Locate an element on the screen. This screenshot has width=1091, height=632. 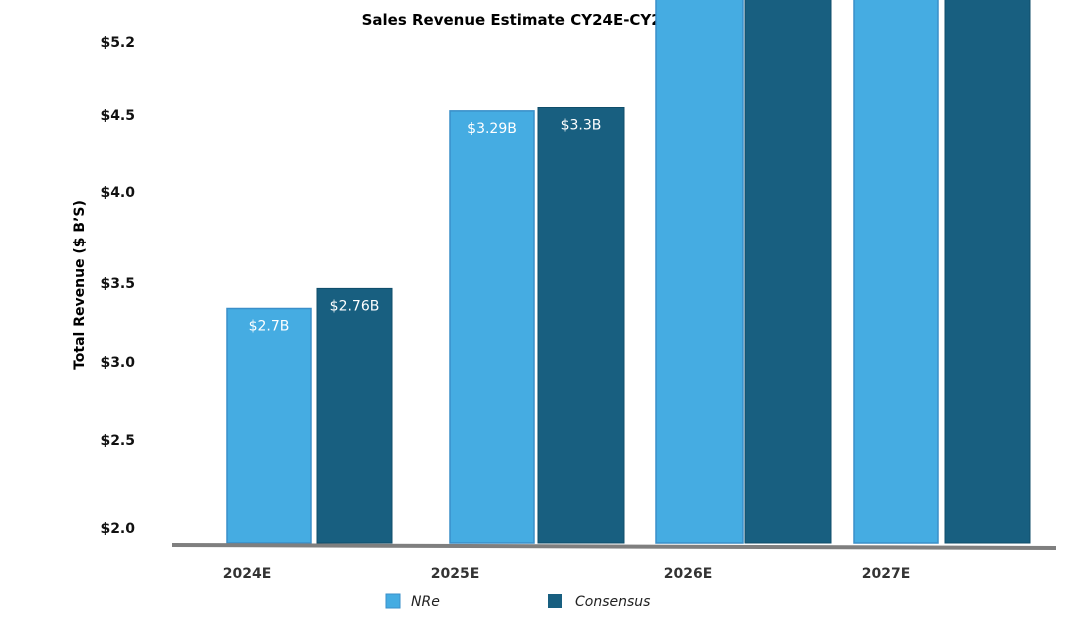
legend: NRe Consensus is located at coordinates (517, 601).